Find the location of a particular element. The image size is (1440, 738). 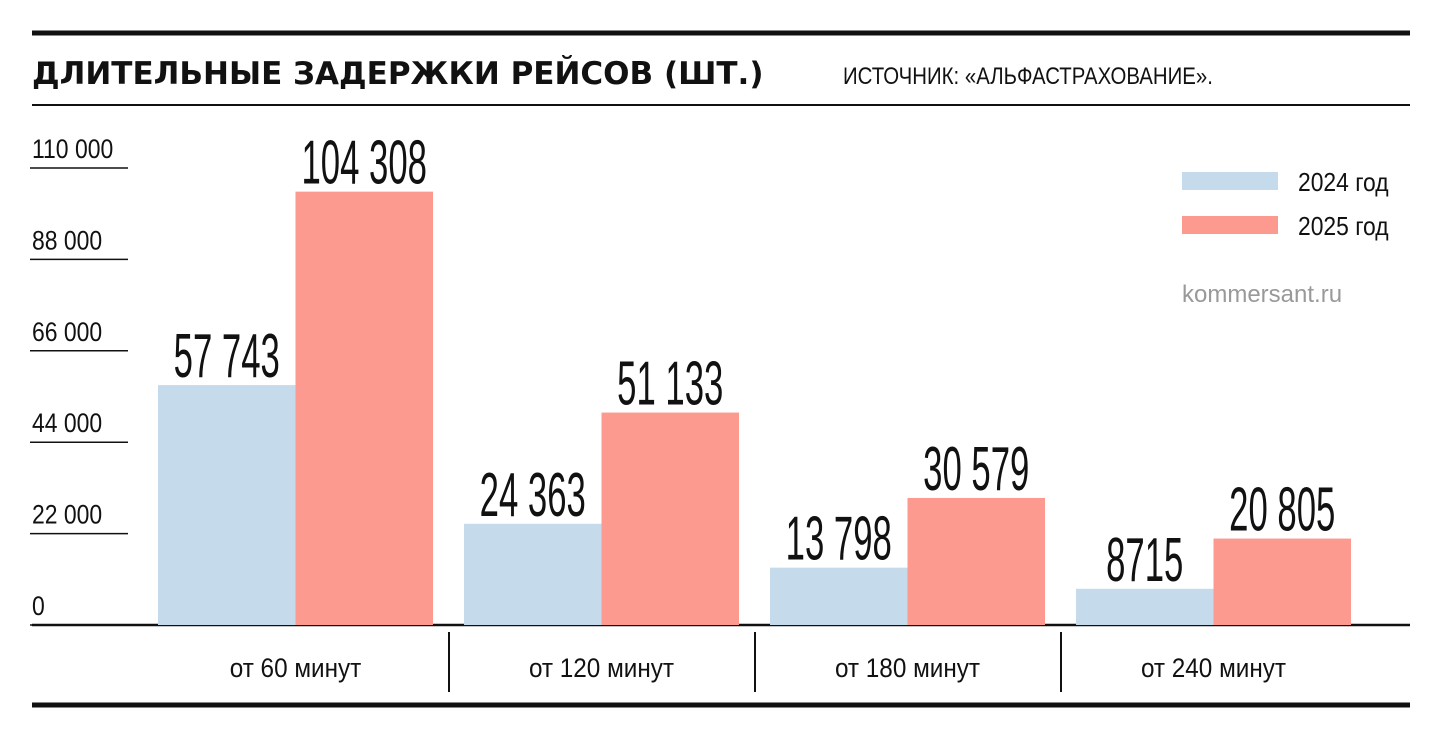

value-label: 24 363 is located at coordinates (533, 494).